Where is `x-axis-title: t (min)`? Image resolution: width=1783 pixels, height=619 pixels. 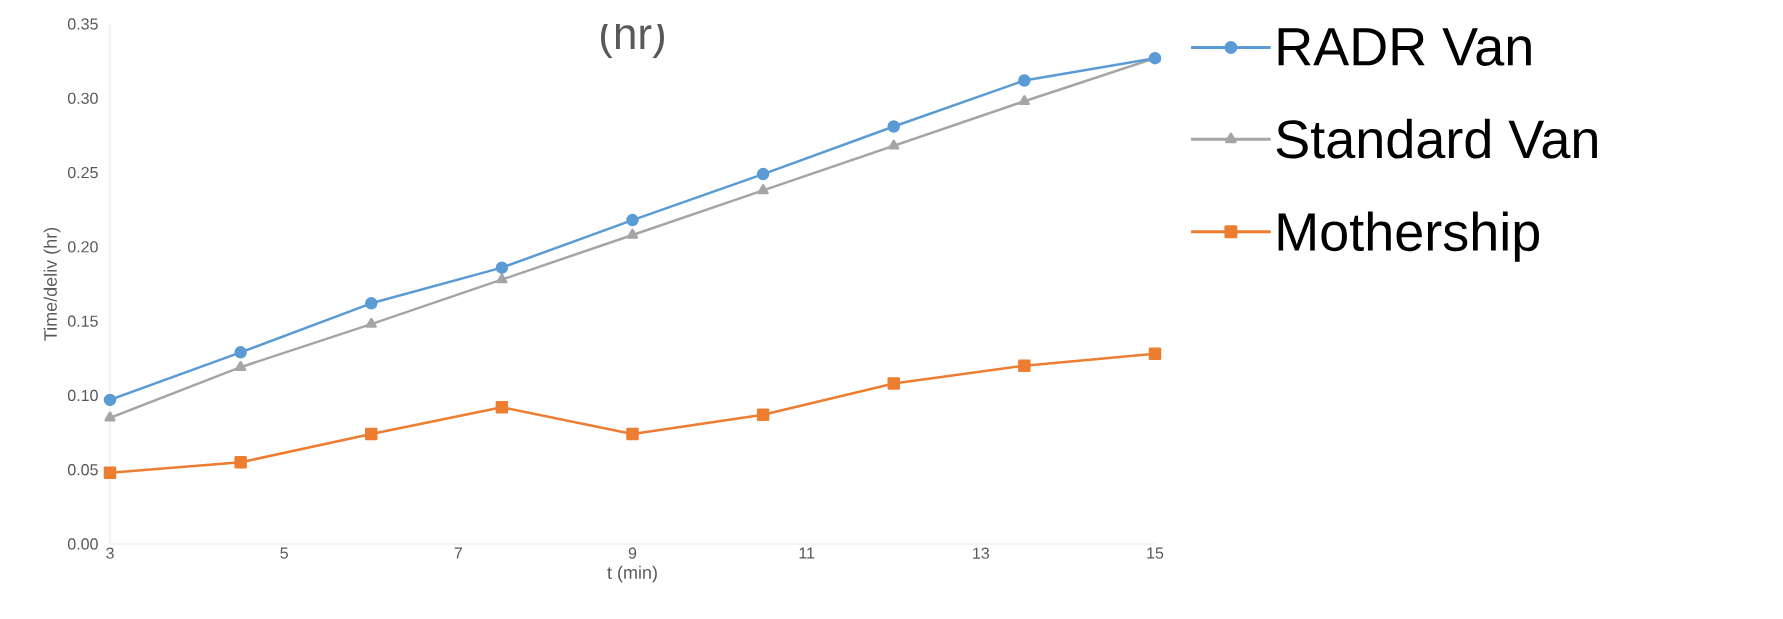 x-axis-title: t (min) is located at coordinates (632, 574).